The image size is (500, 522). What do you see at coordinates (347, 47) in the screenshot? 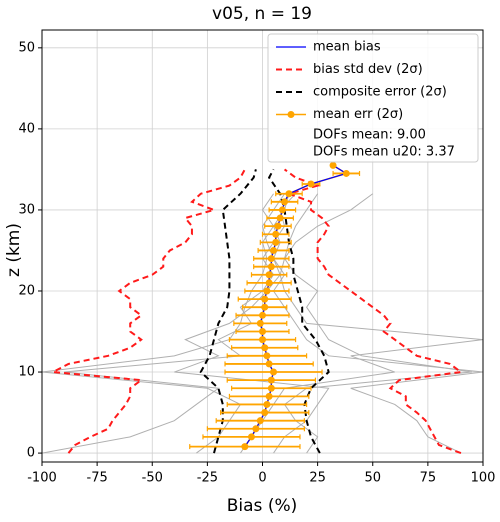
I see `legend-label: mean bias` at bounding box center [347, 47].